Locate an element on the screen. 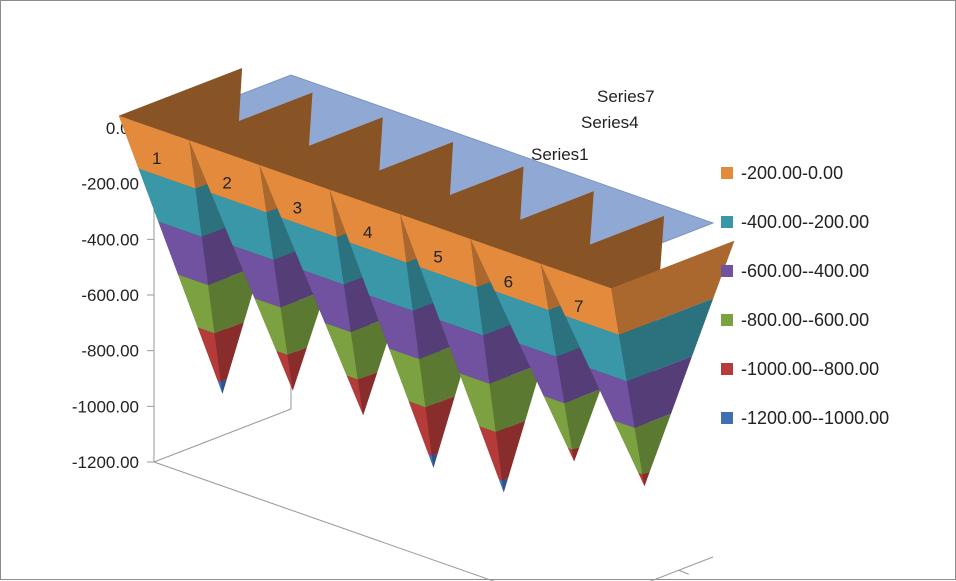 This screenshot has width=956, height=581. category-label: 3 is located at coordinates (297, 207).